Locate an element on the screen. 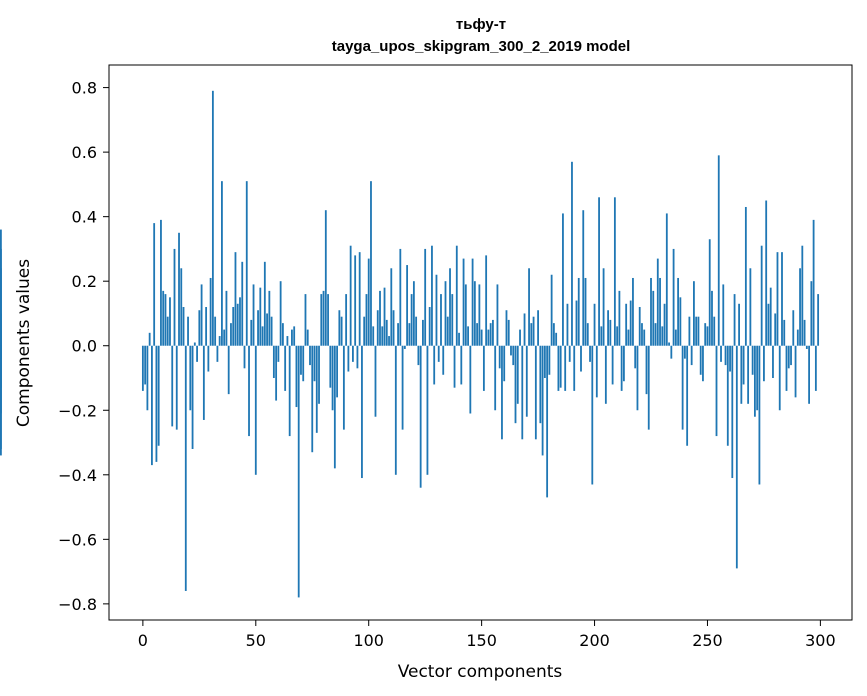 This screenshot has width=867, height=696. y-tick-label: 0.2 is located at coordinates (84, 281).